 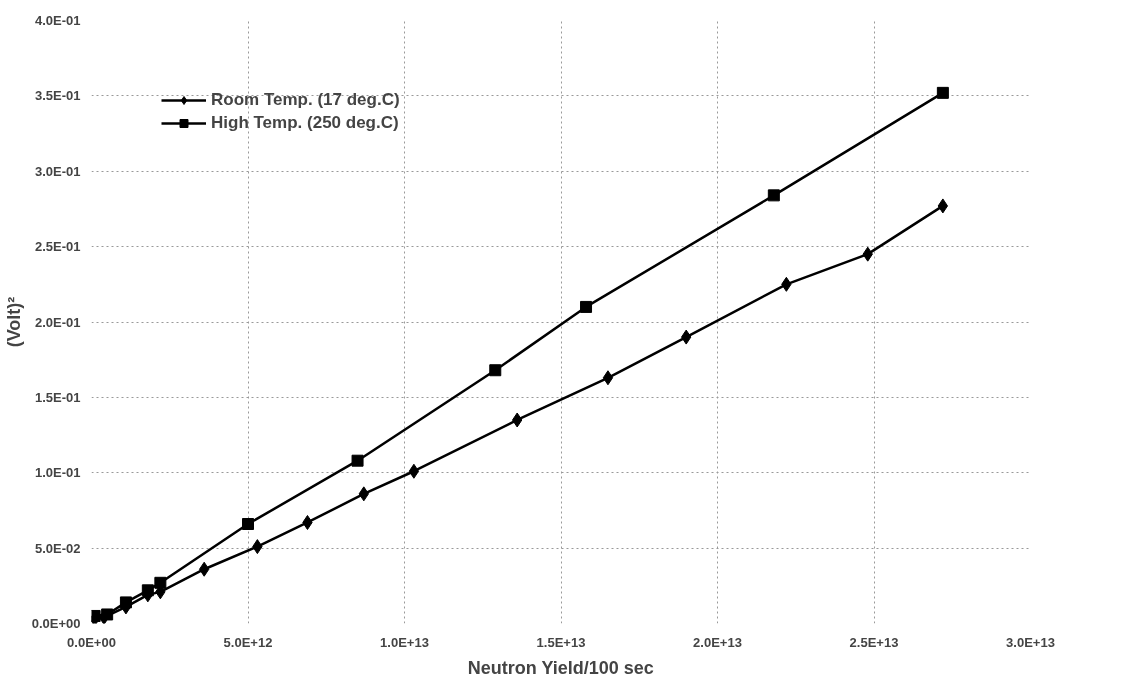 I want to click on y-tick-label: 4.0E-01, so click(x=57, y=20).